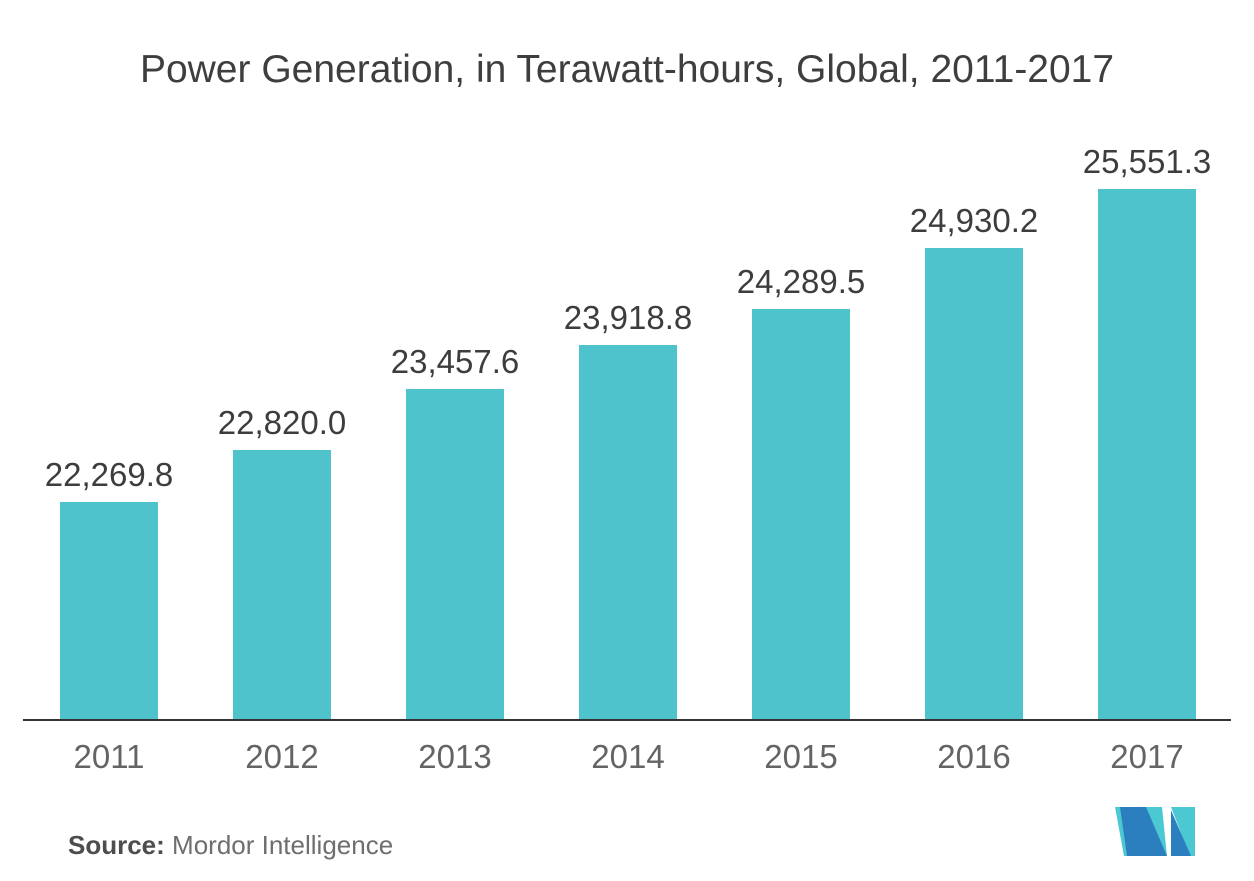  Describe the element at coordinates (109, 420) in the screenshot. I see `bar-group-2011: 22,269.8` at that location.